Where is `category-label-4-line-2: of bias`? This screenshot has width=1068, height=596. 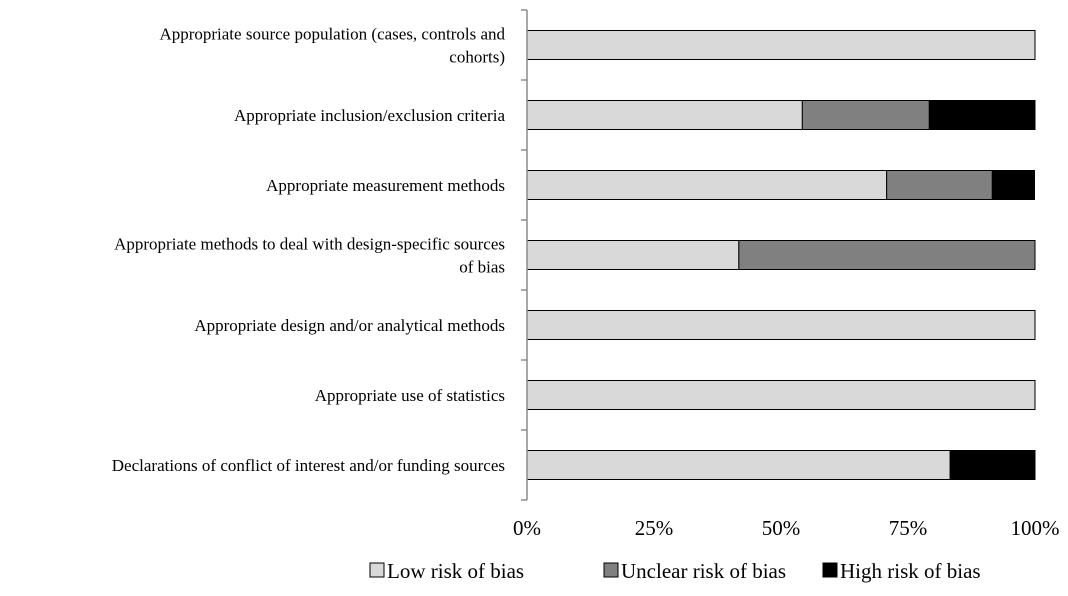 category-label-4-line-2: of bias is located at coordinates (482, 267).